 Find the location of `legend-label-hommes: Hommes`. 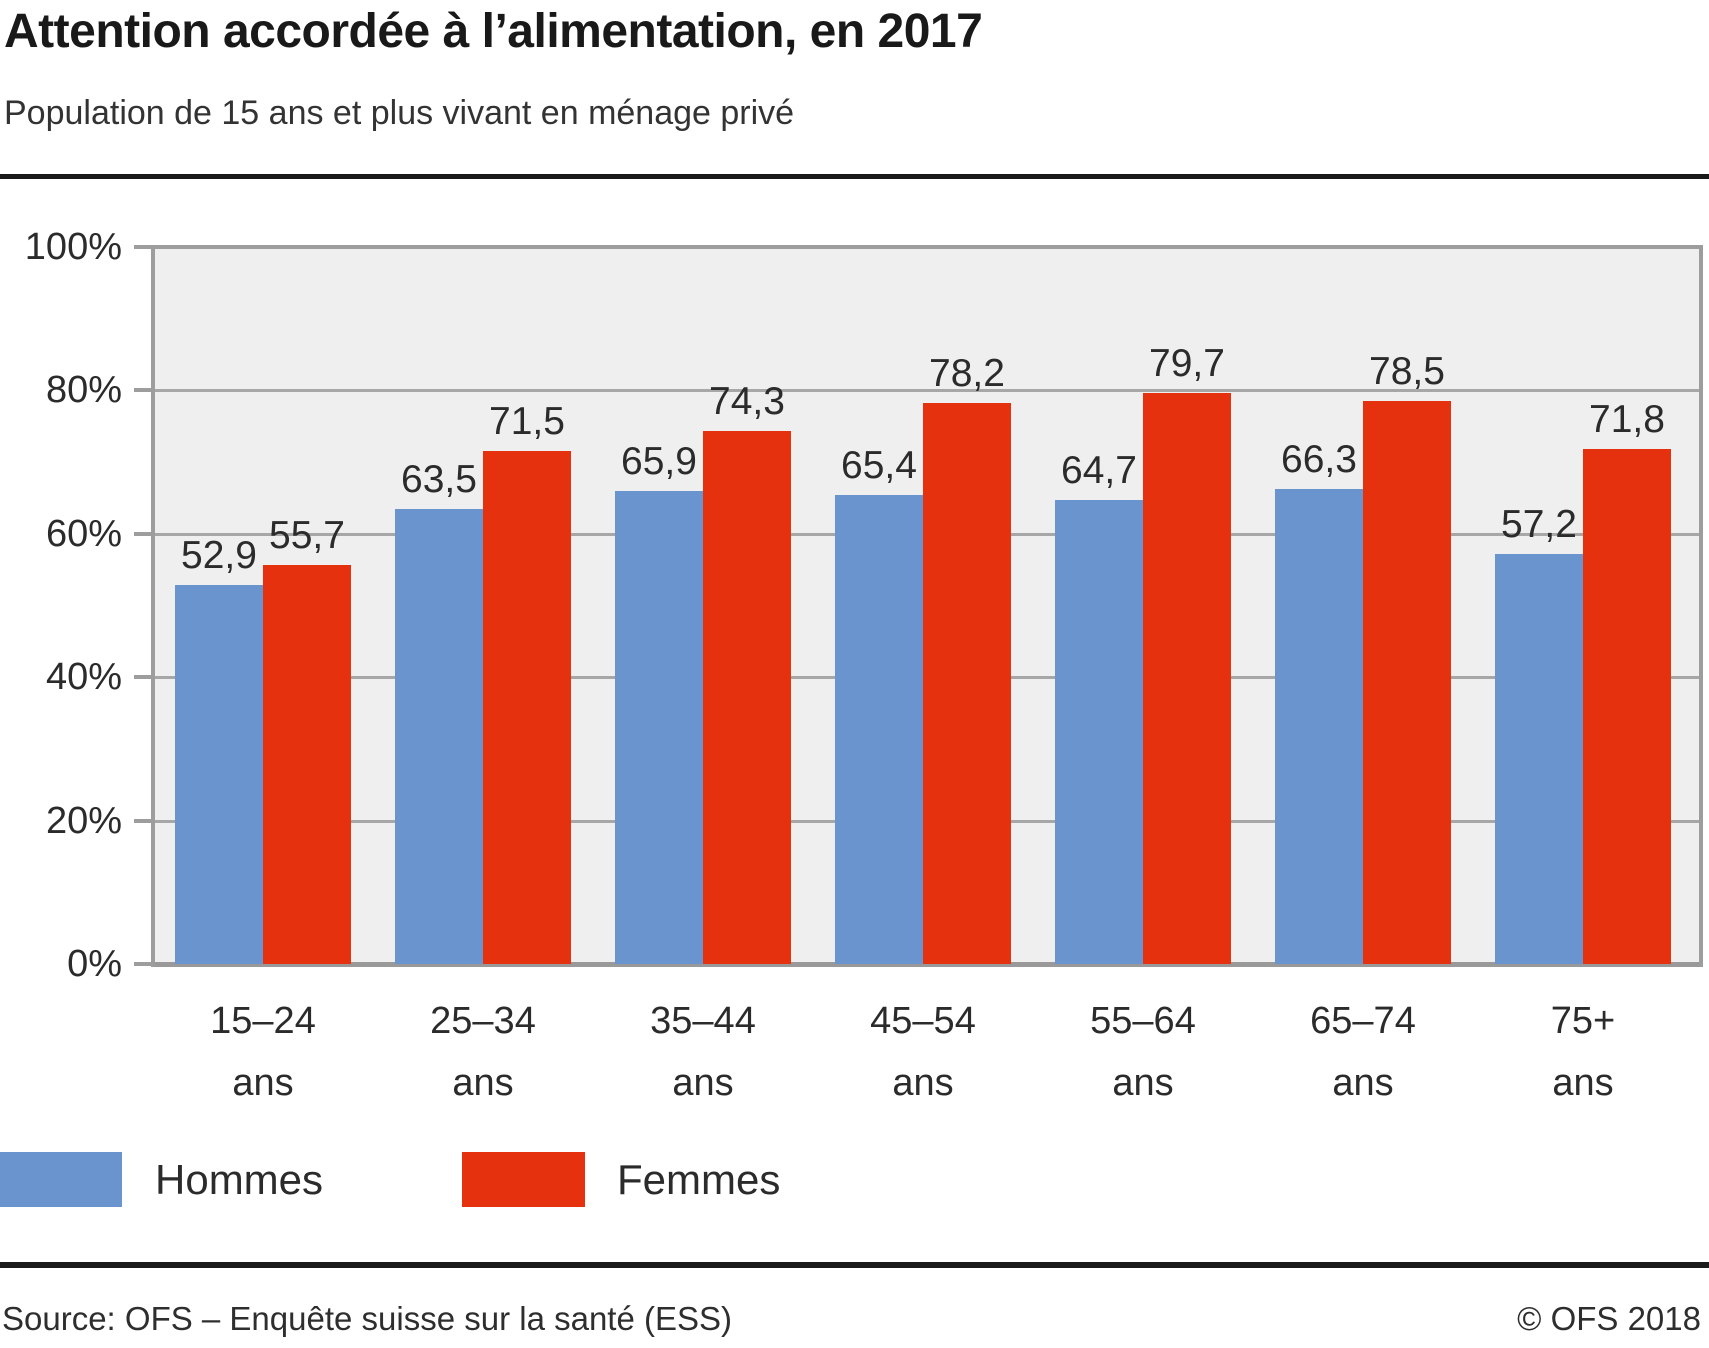

legend-label-hommes: Hommes is located at coordinates (239, 1179).